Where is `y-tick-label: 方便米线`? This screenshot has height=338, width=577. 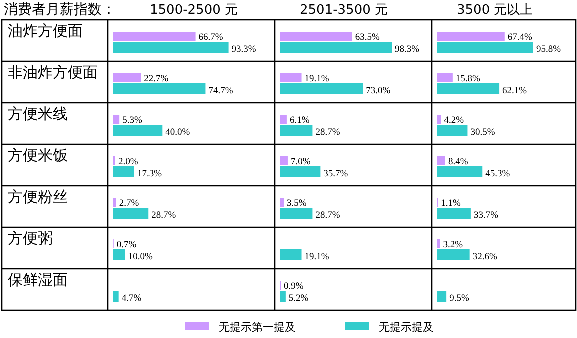
y-tick-label: 方便米线 is located at coordinates (38, 114).